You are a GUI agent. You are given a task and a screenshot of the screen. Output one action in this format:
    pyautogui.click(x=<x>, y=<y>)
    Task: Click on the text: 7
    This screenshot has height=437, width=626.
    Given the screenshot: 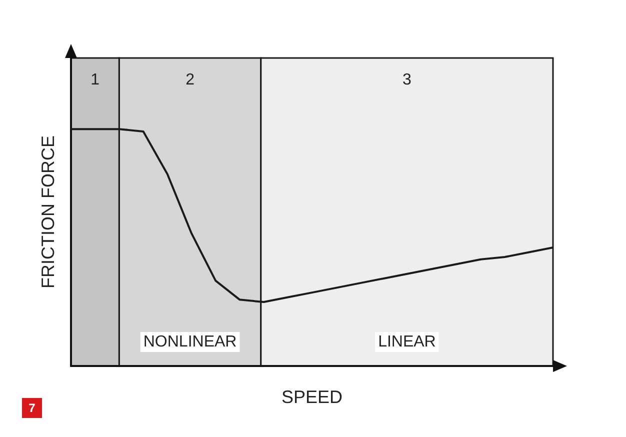 What is the action you would take?
    pyautogui.click(x=32, y=408)
    